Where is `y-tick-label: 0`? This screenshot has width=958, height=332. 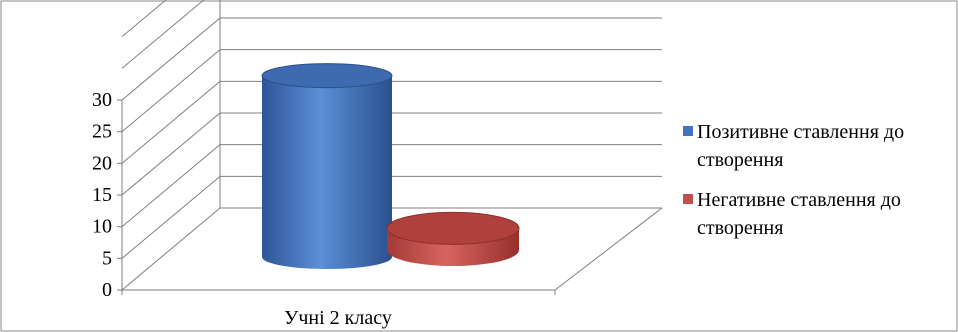 y-tick-label: 0 is located at coordinates (107, 290).